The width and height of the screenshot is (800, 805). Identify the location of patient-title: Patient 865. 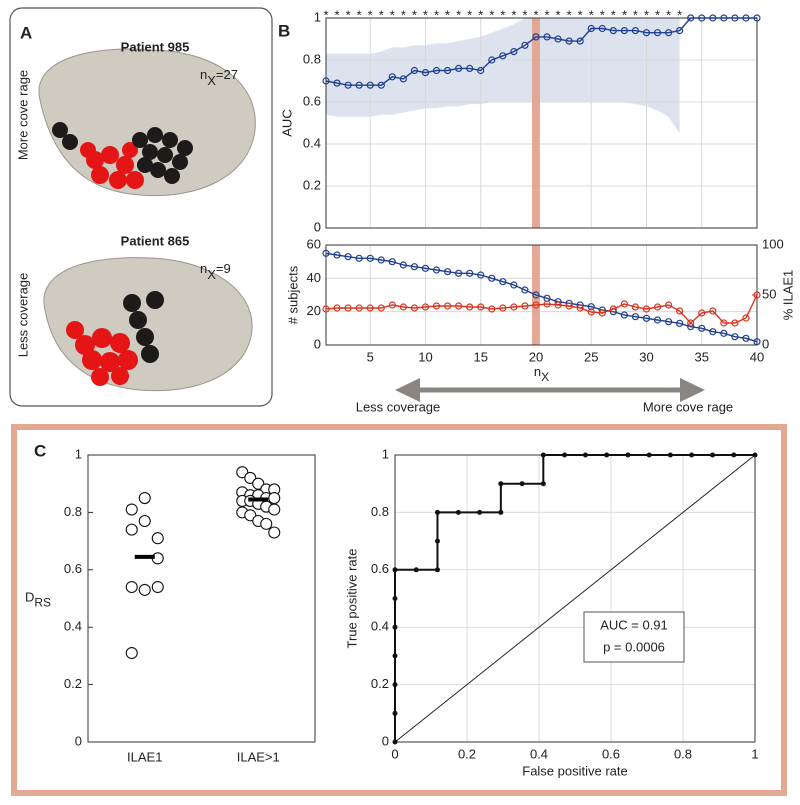
(155, 240).